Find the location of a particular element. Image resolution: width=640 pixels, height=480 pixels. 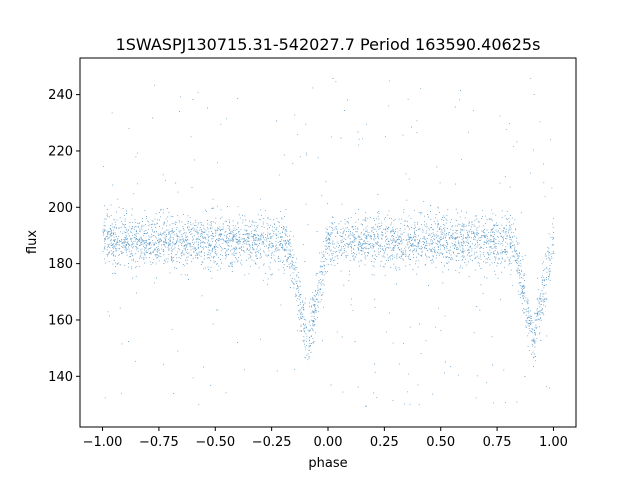

x-tick-label: −0.75 is located at coordinates (159, 442).